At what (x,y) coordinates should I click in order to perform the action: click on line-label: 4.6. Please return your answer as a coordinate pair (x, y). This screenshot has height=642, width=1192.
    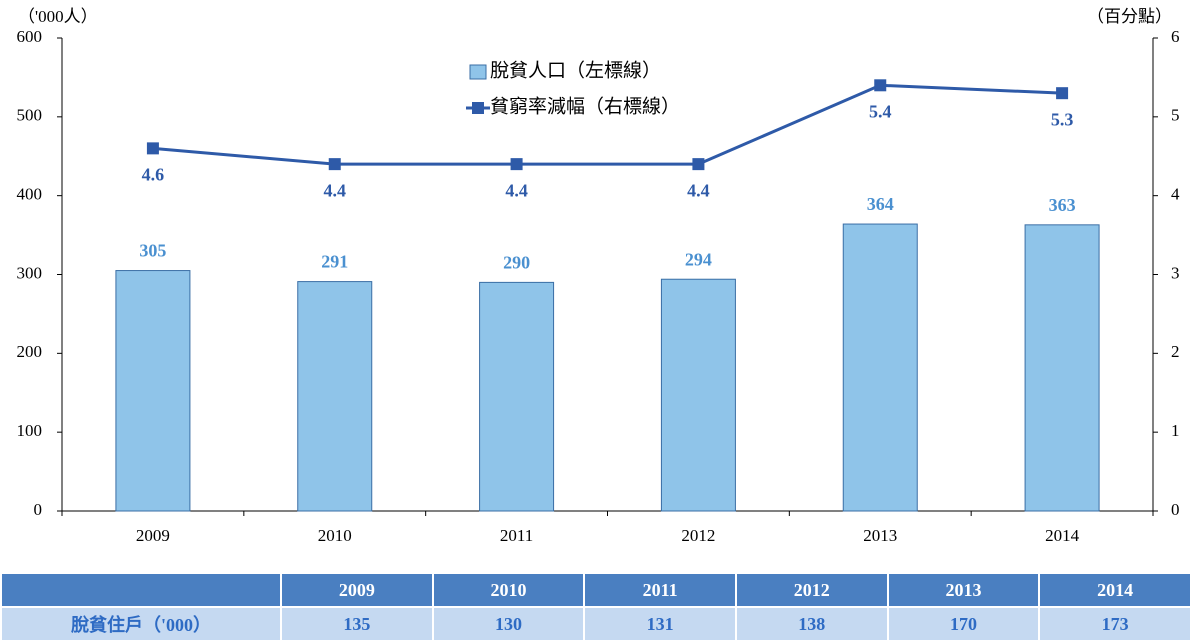
    Looking at the image, I should click on (153, 174).